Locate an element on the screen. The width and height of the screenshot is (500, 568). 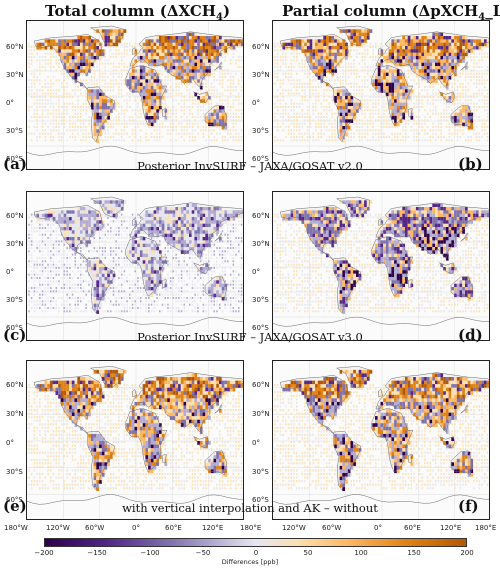
left-column-title: Total column (ΔXCH4) is located at coordinates (137, 12).